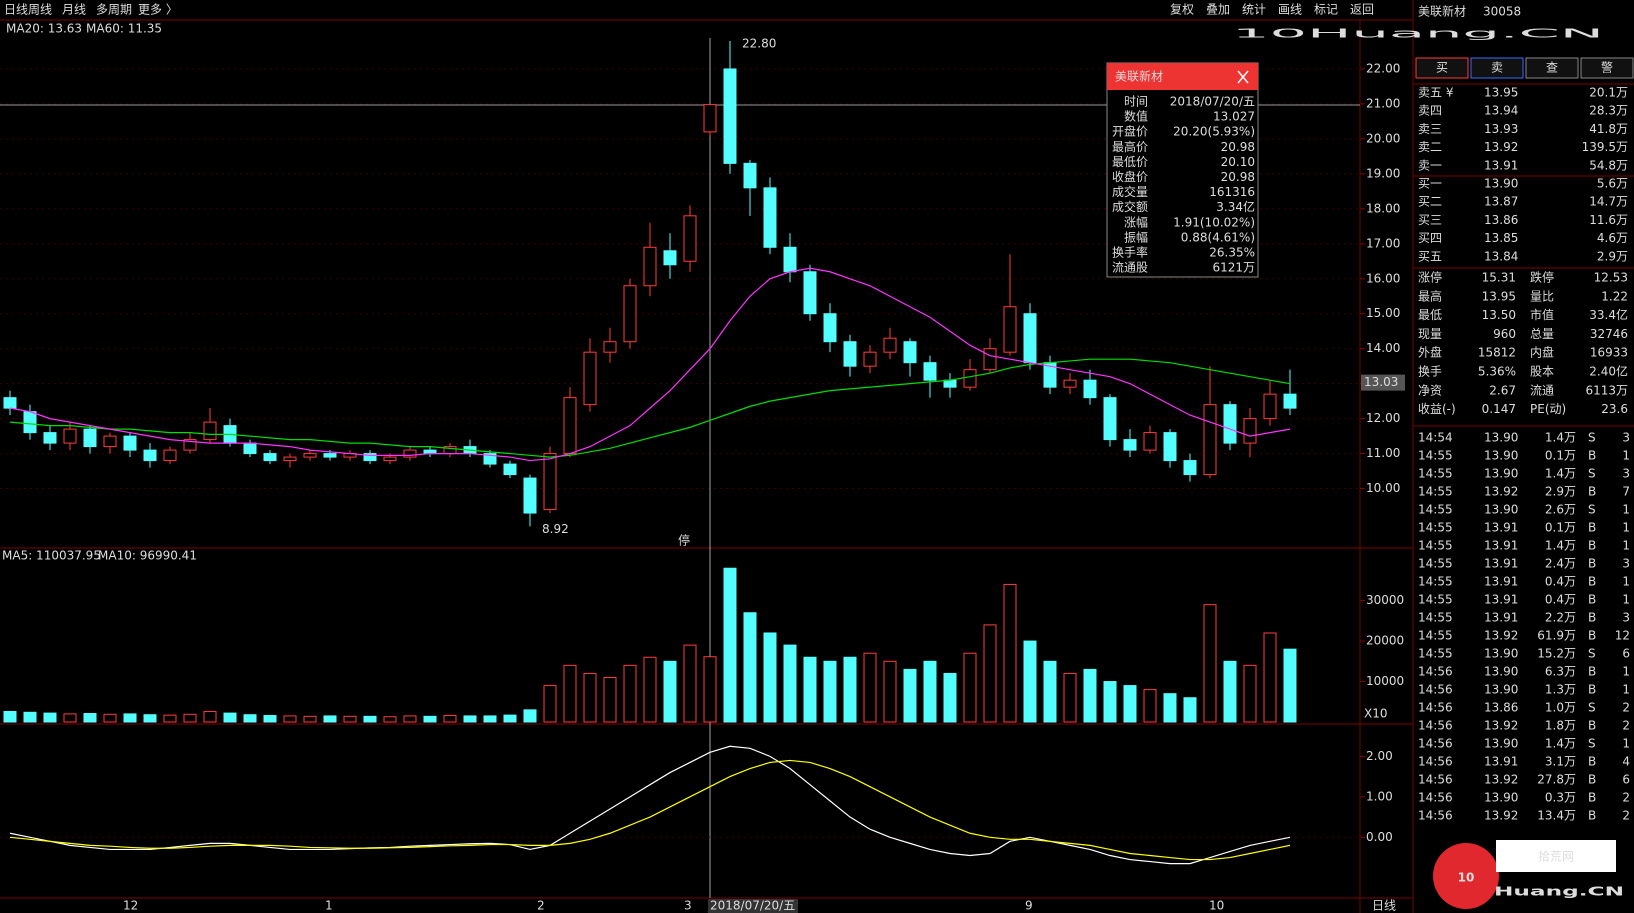 The width and height of the screenshot is (1634, 913). What do you see at coordinates (1626, 618) in the screenshot?
I see `tick-count: 3` at bounding box center [1626, 618].